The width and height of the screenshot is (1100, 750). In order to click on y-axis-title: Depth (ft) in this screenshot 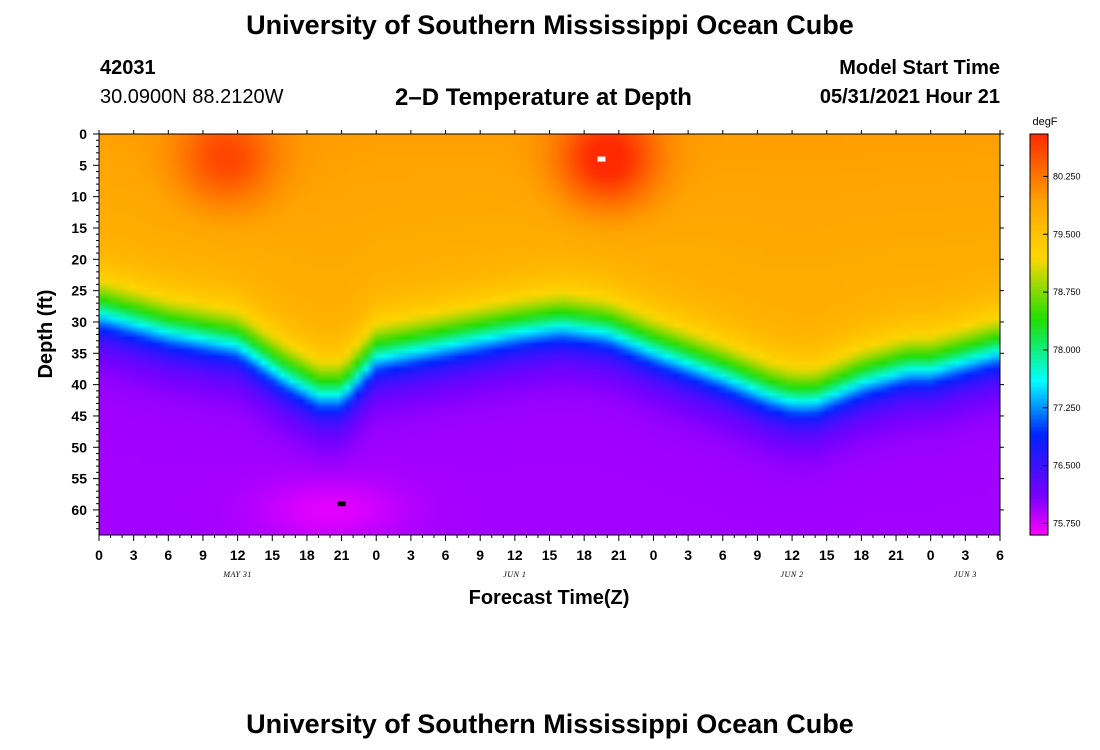, I will do `click(46, 334)`.